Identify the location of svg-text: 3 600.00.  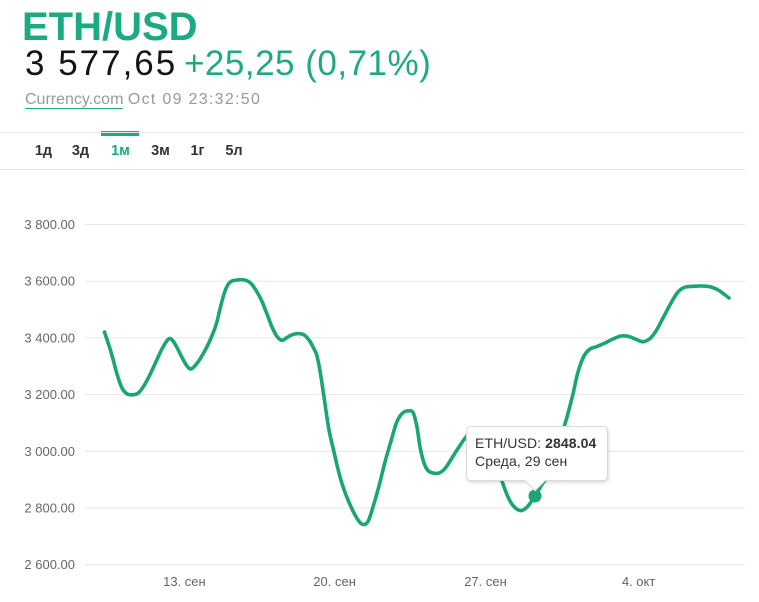
(49, 281).